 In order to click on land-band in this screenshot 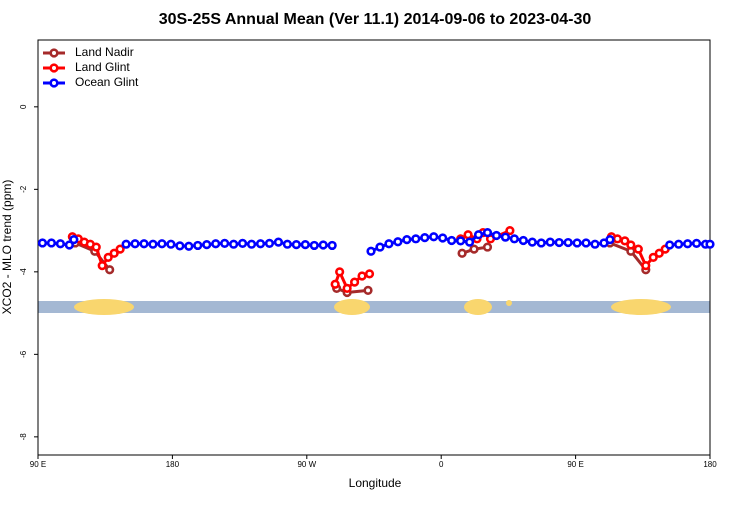, I will do `click(374, 307)`.